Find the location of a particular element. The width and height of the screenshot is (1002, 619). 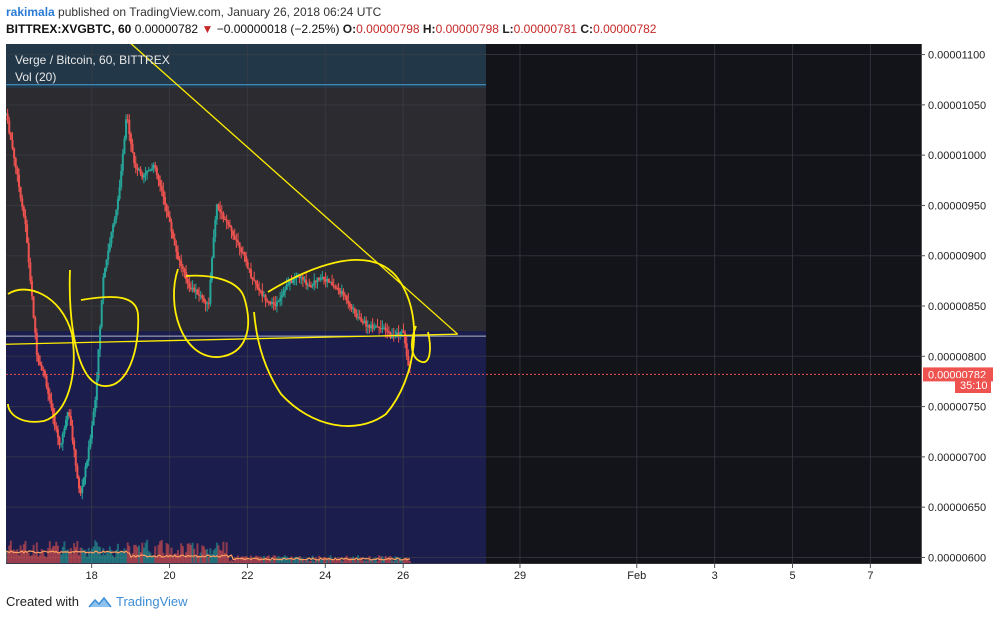

y-tick-label: 0.00000600 is located at coordinates (957, 558).